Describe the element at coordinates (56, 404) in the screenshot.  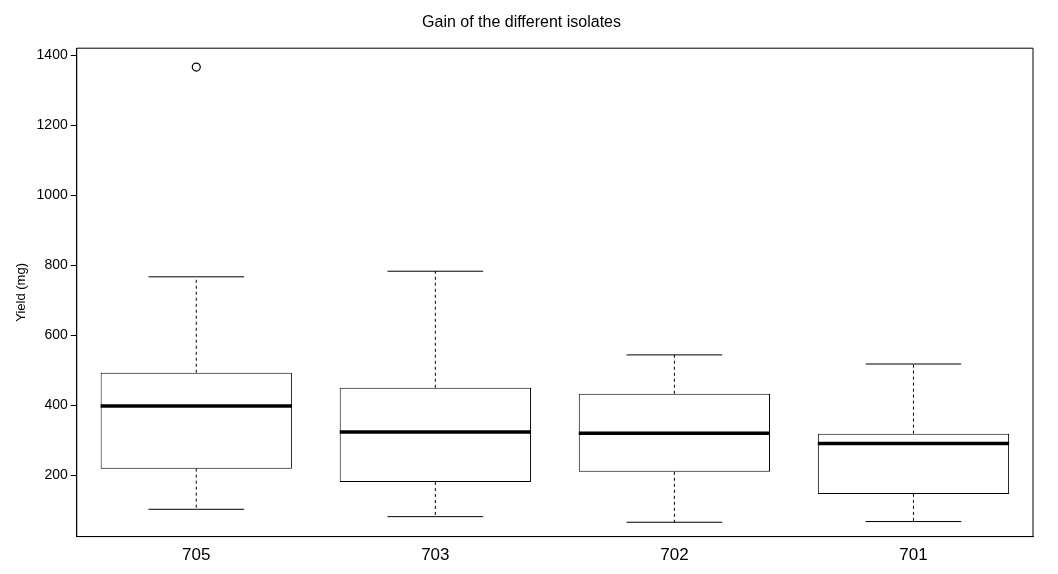
I see `y-tick-label: 400` at that location.